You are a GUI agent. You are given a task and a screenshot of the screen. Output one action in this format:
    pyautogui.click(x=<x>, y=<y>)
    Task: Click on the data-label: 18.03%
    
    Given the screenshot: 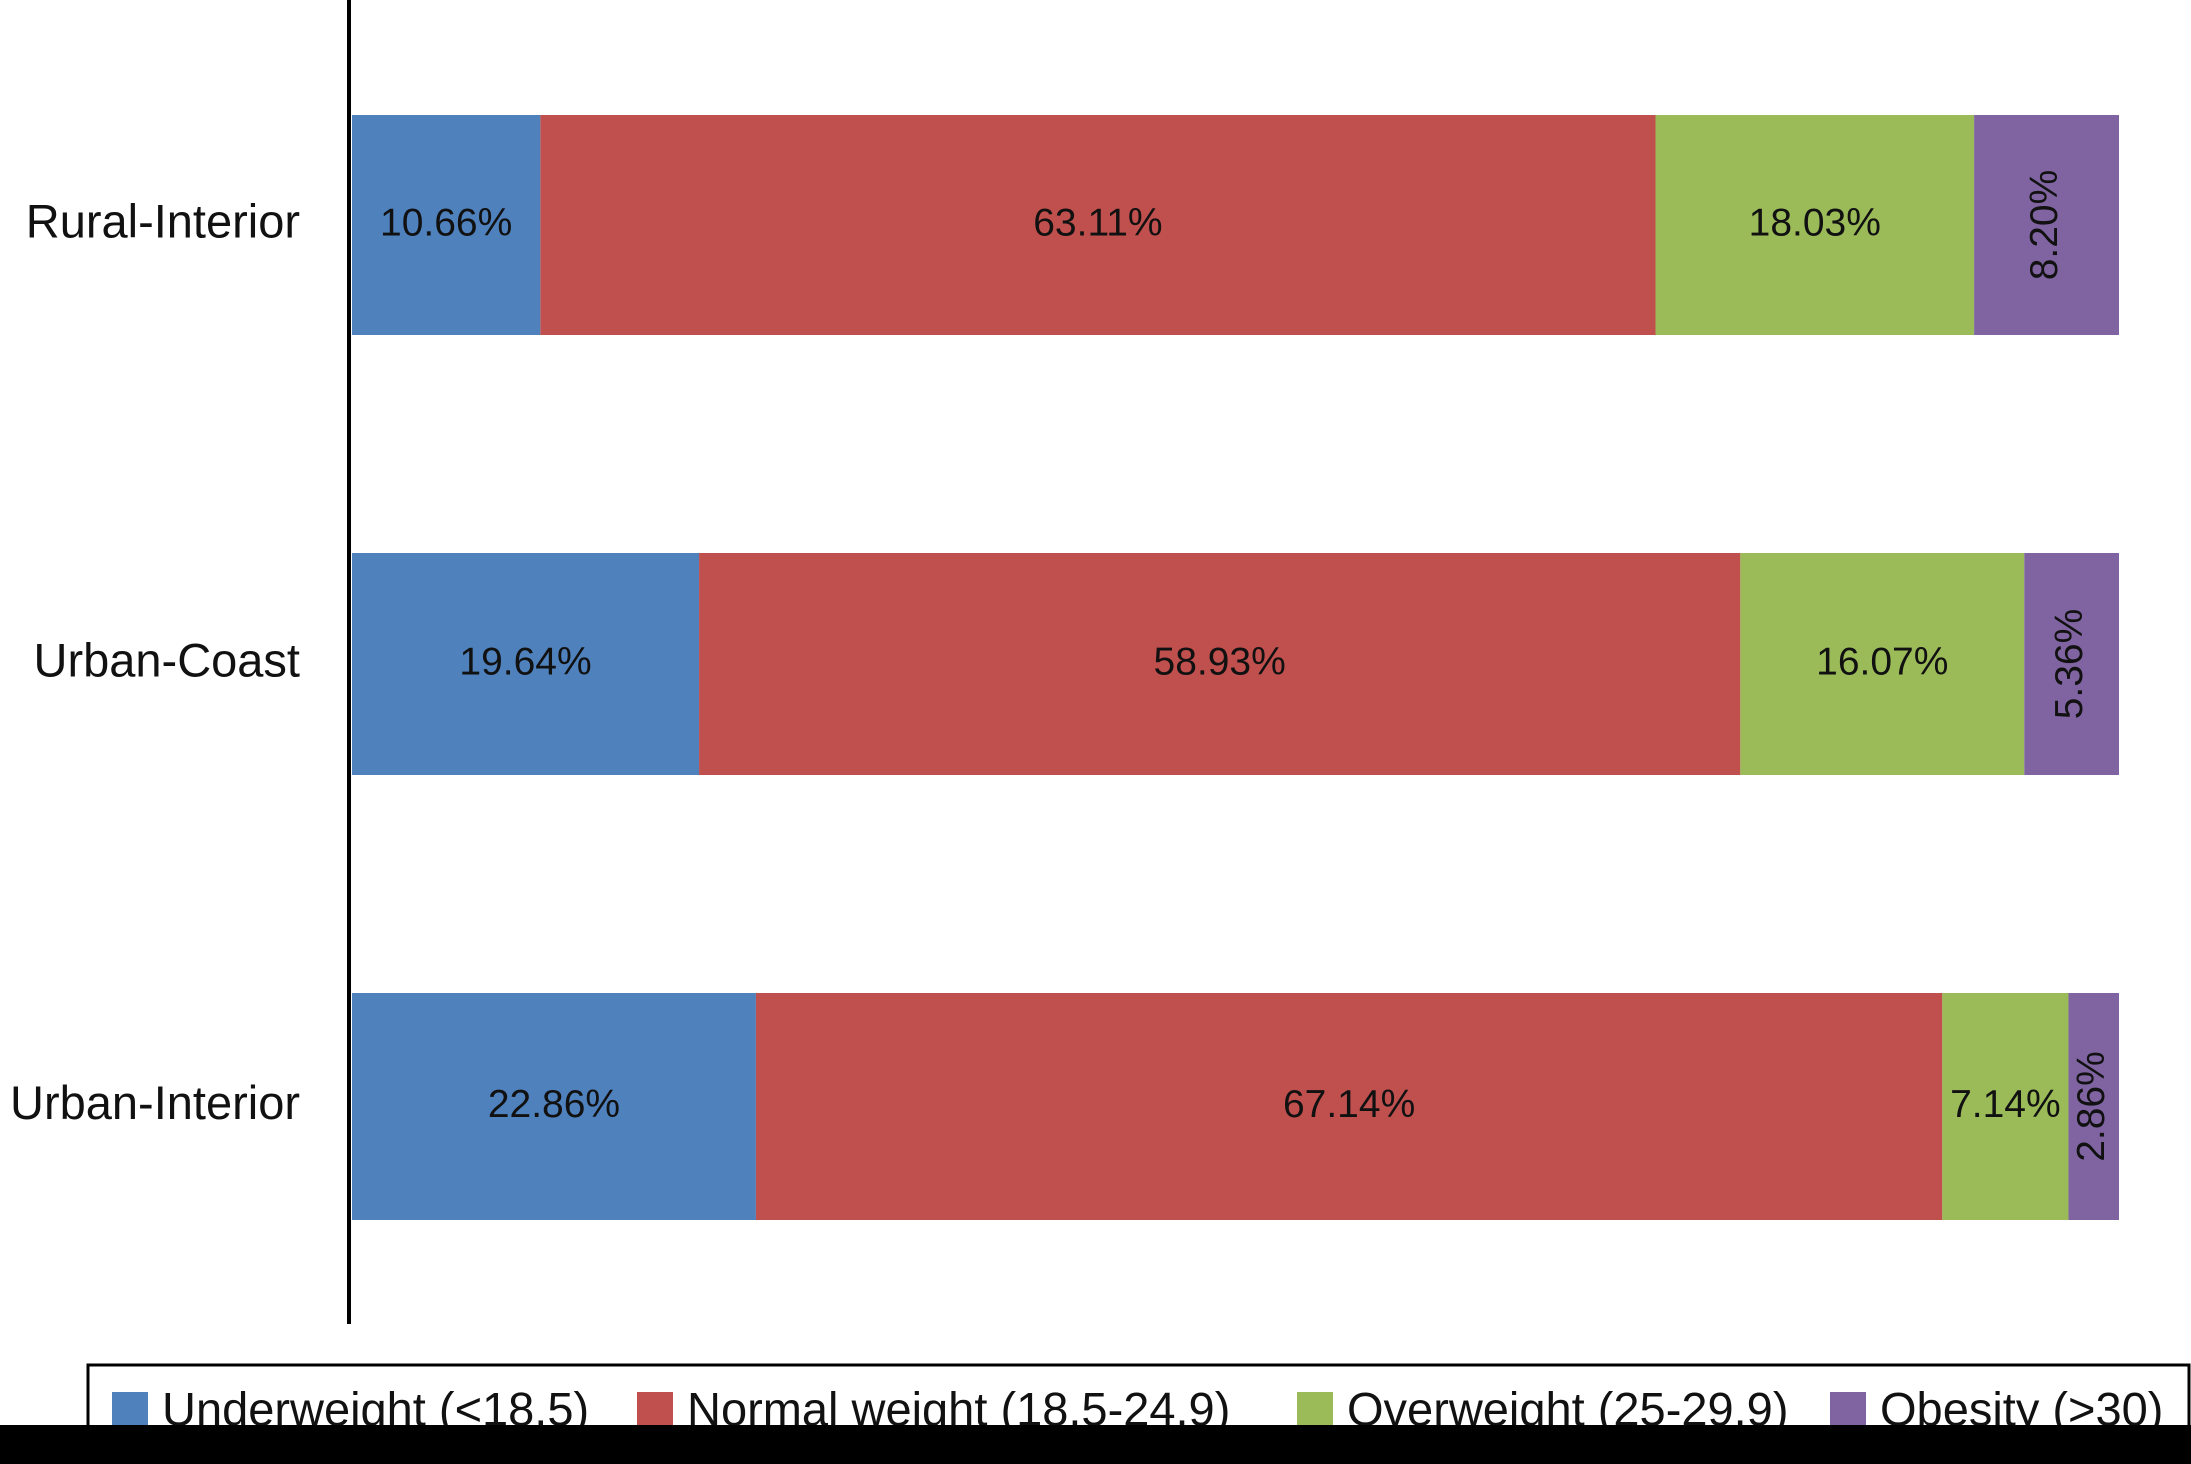 What is the action you would take?
    pyautogui.click(x=1815, y=222)
    